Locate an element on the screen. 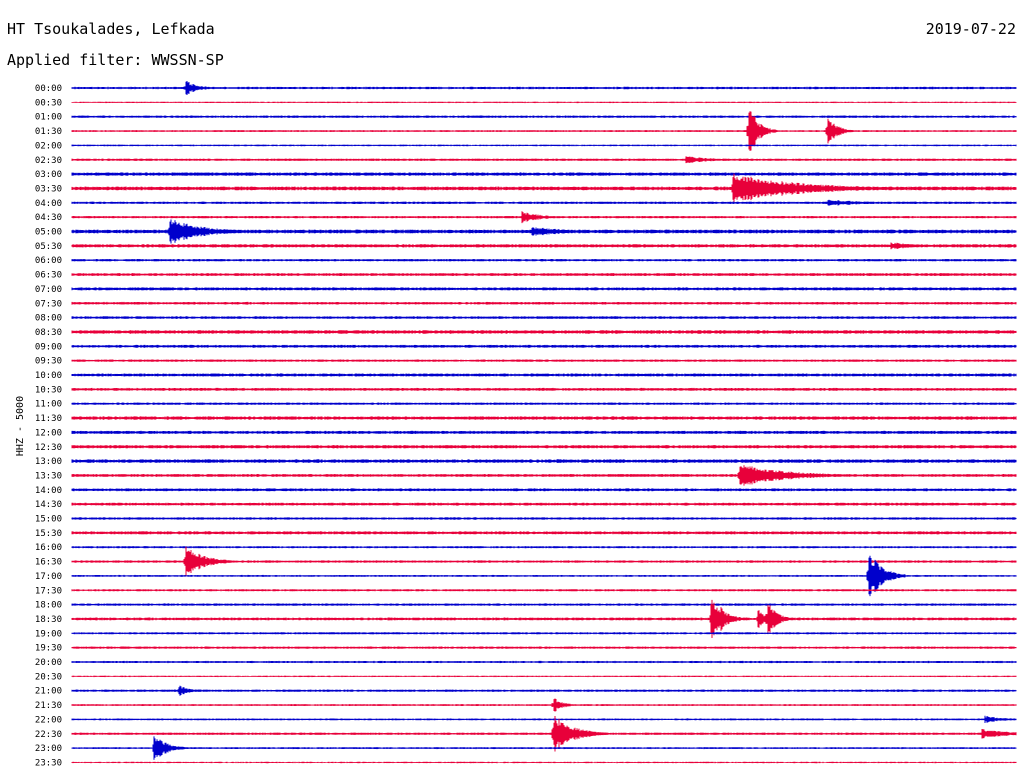  row-time-label: 21:30 is located at coordinates (48, 706).